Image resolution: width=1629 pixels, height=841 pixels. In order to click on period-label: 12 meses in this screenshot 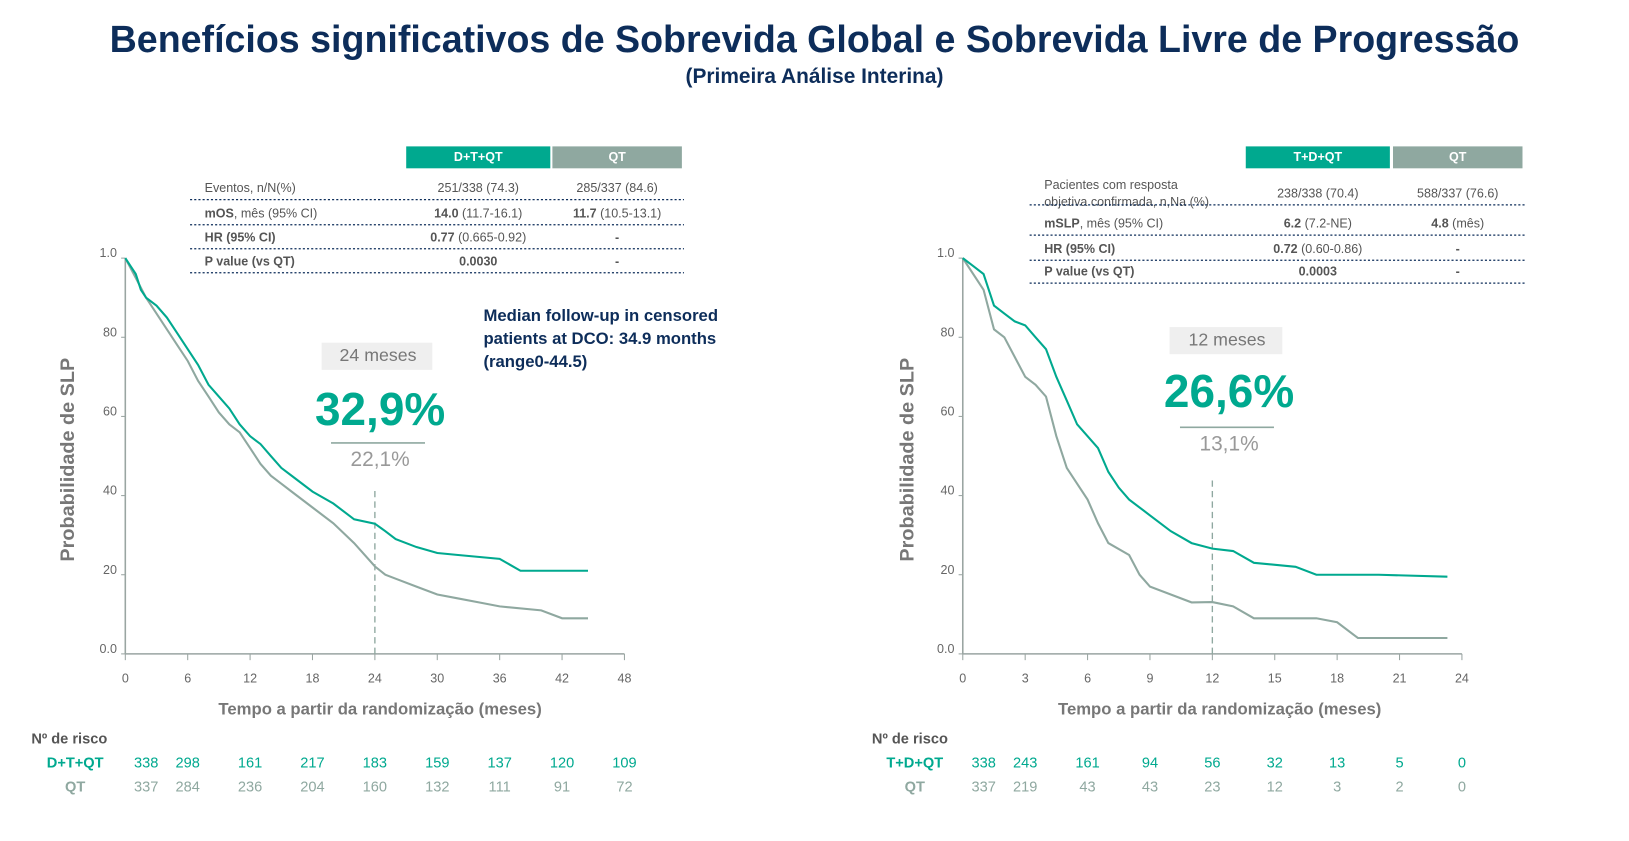, I will do `click(1226, 339)`.